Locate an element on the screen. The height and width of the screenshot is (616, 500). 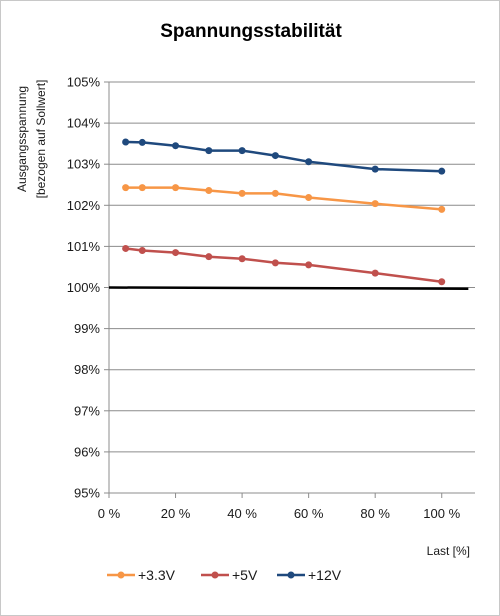
y-tick-label: 103% is located at coordinates (84, 164).